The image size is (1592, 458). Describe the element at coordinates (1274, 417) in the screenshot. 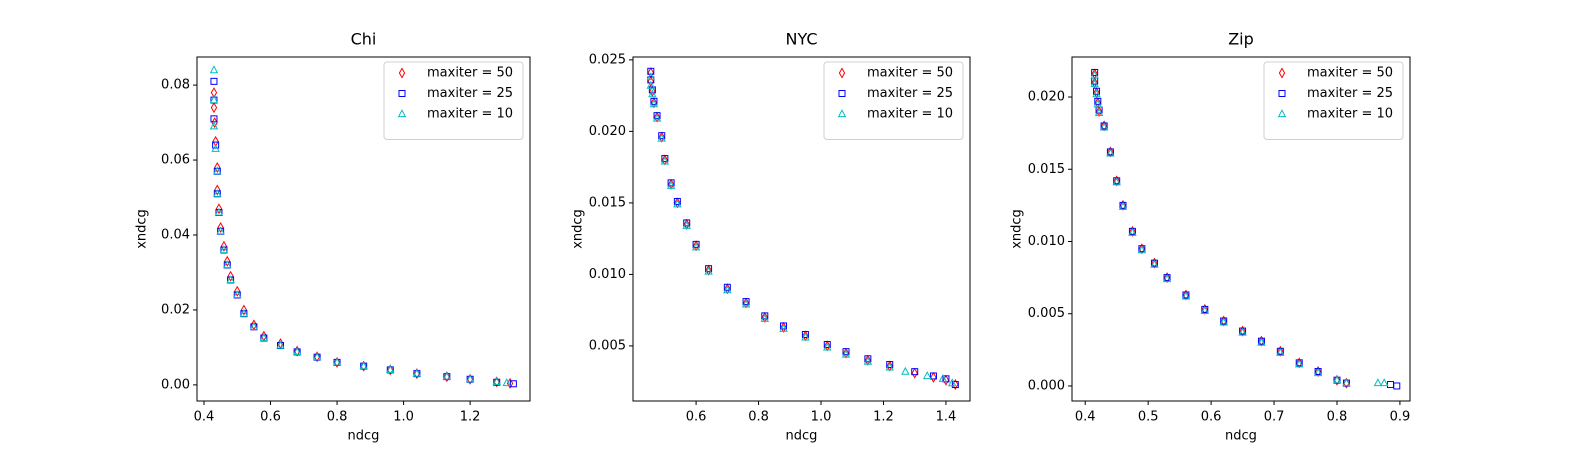

I see `x-tick-label: 0.7` at that location.